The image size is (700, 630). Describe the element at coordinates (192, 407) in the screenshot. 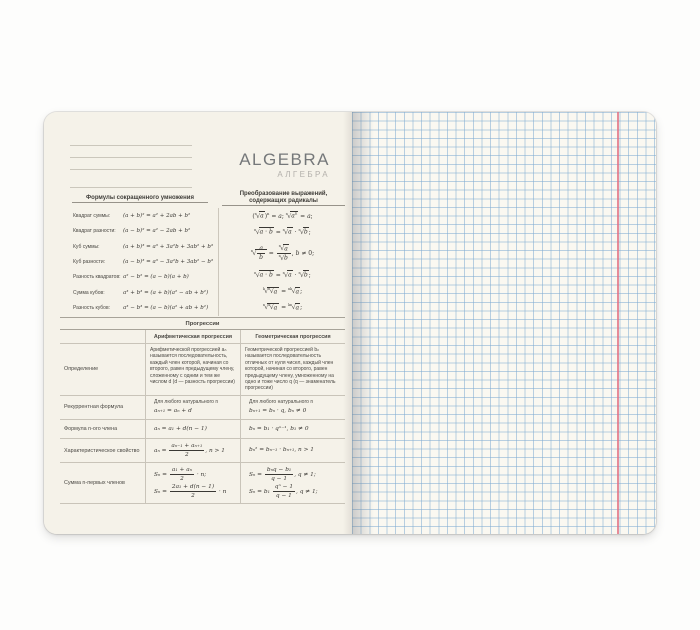

I see `recurrent-arithmetic: Для любого натурального n aₙ₊₁ = aₙ + d` at that location.